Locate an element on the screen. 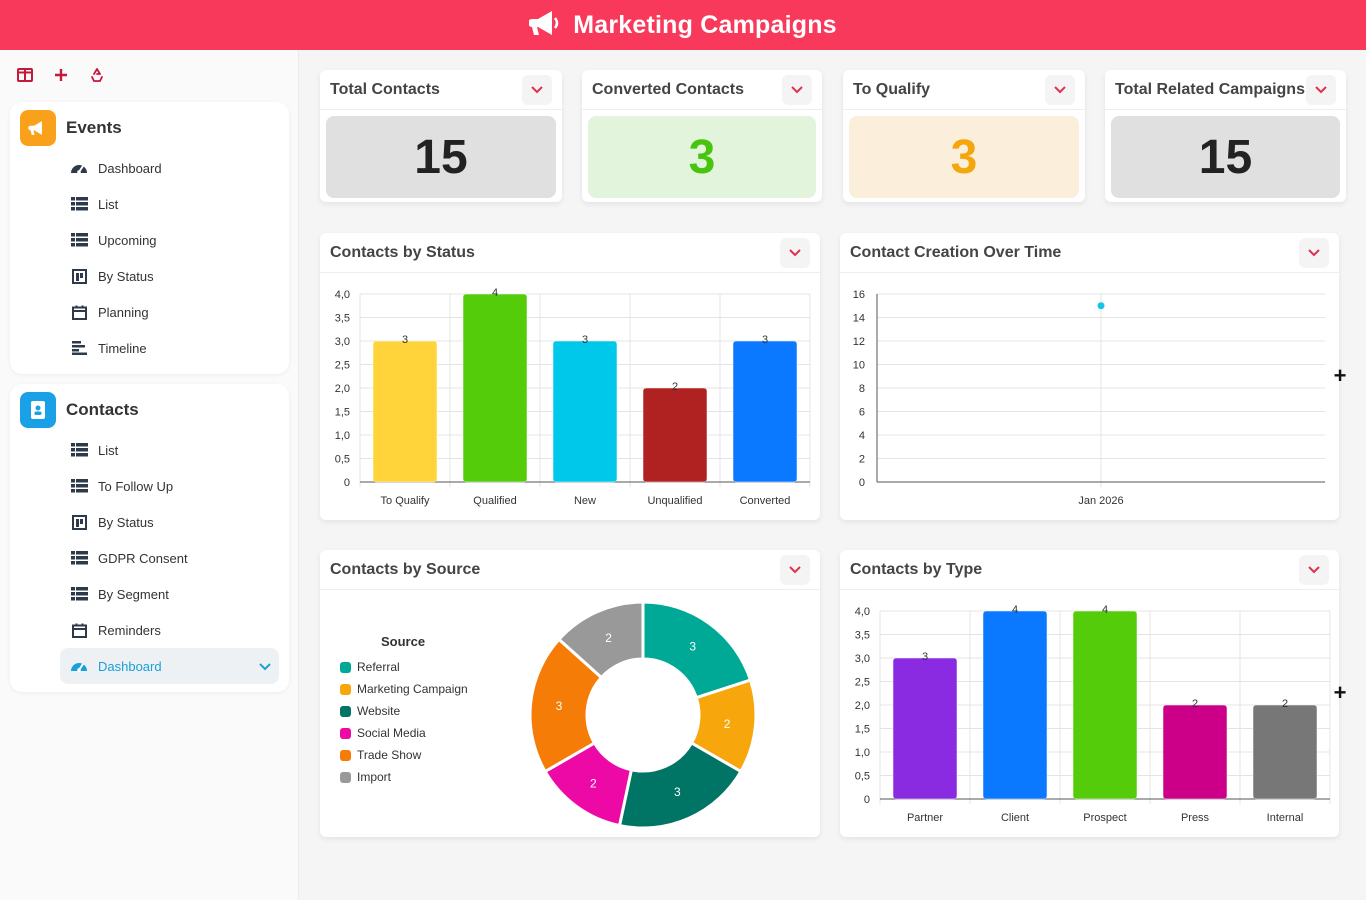  events-group-header: Events is located at coordinates (149, 126).